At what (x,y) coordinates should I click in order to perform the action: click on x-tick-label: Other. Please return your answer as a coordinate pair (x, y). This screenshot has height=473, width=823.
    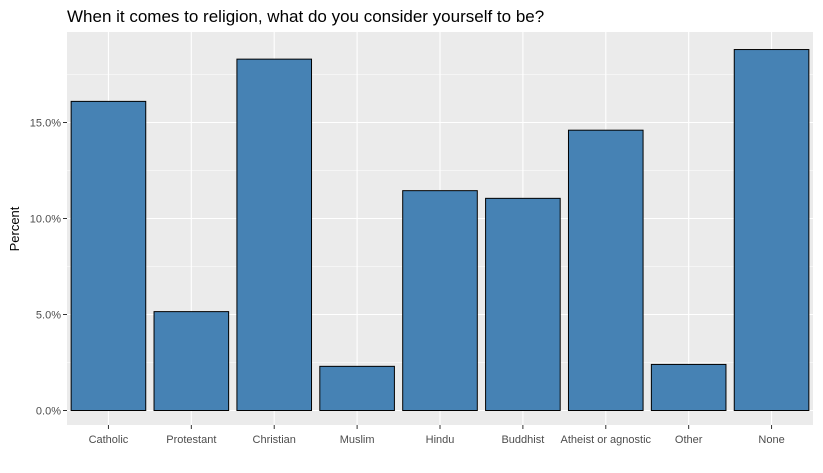
    Looking at the image, I should click on (689, 440).